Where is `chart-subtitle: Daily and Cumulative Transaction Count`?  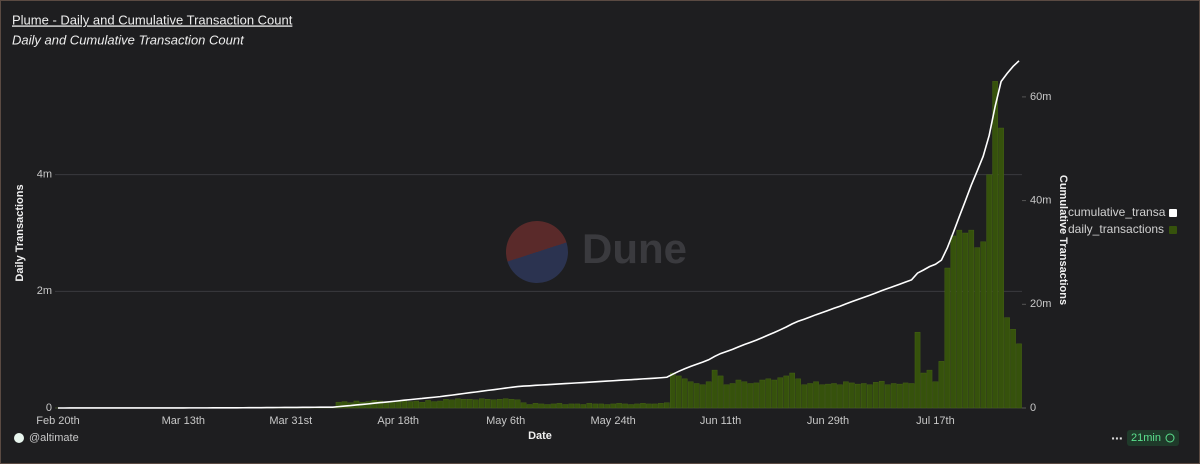 chart-subtitle: Daily and Cumulative Transaction Count is located at coordinates (128, 39).